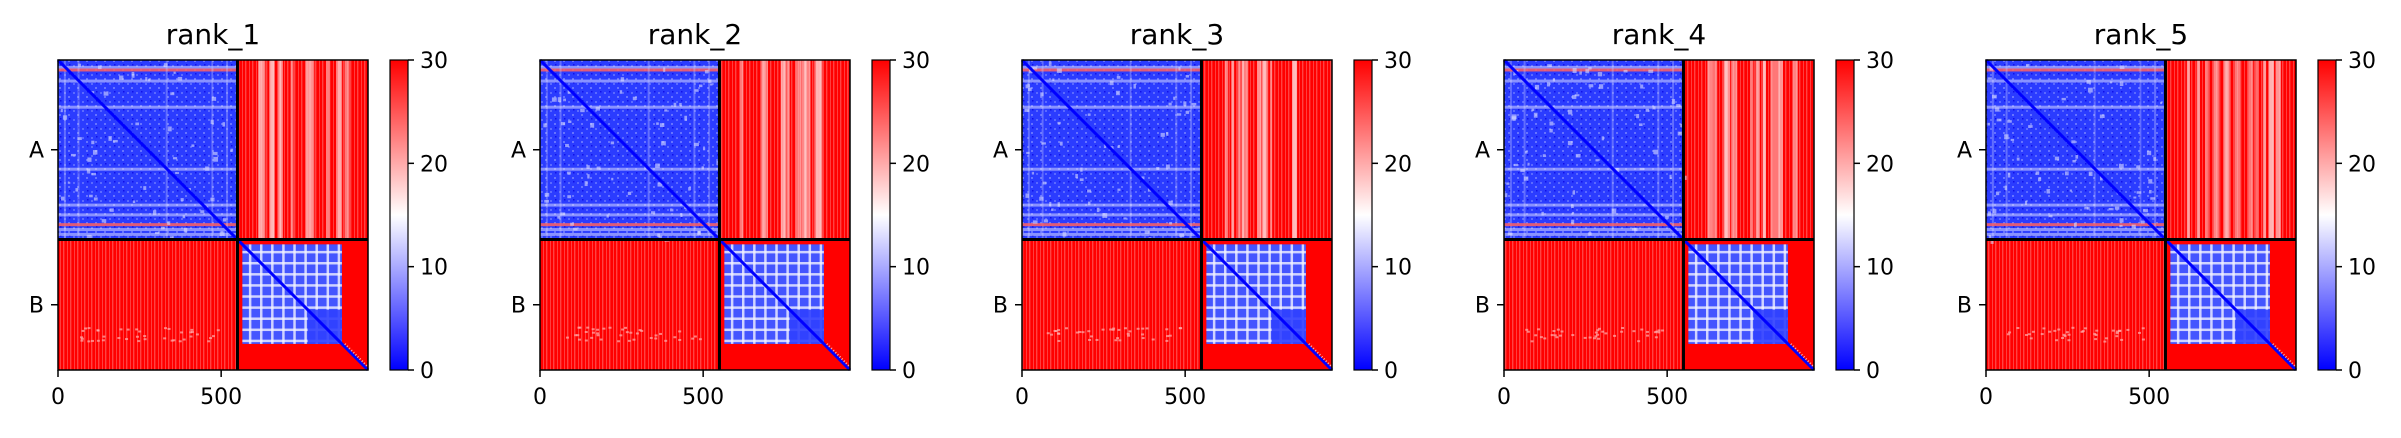 Image resolution: width=2401 pixels, height=438 pixels. I want to click on diagonal, so click(1659, 215).